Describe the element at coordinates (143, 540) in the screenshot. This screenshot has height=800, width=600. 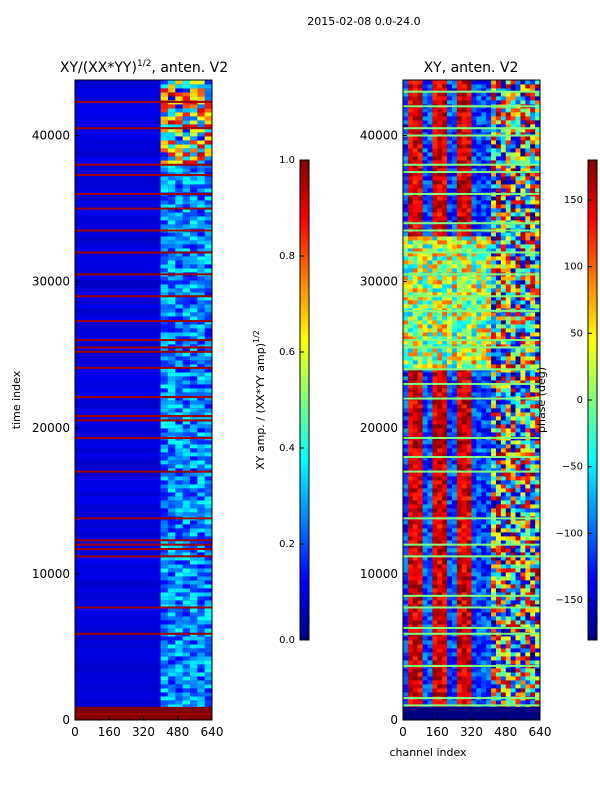
I see `amp-flag-row` at that location.